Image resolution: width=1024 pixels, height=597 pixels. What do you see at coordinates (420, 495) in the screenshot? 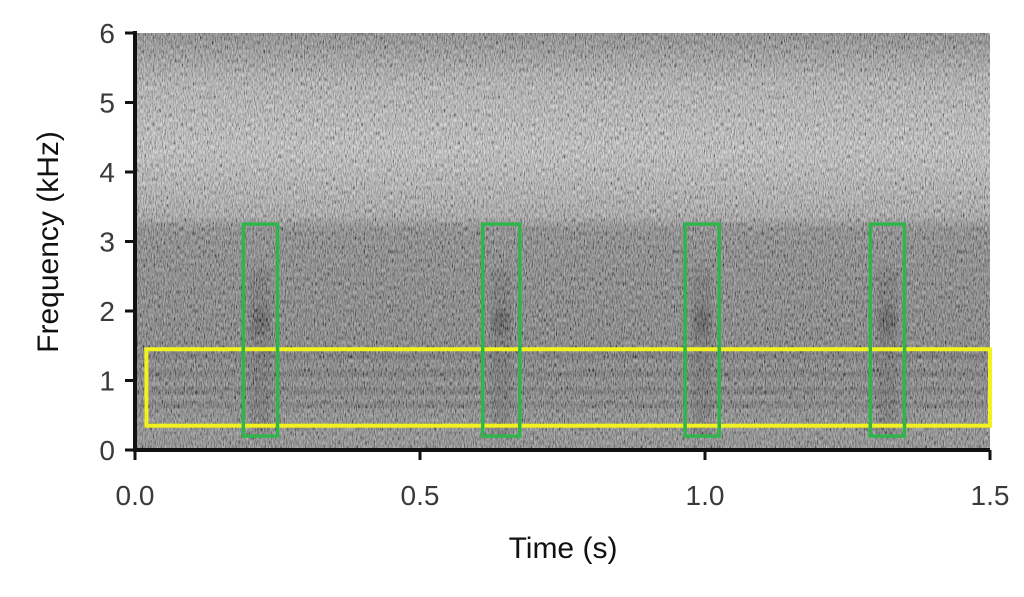
I see `x-tick-label: 0.5` at bounding box center [420, 495].